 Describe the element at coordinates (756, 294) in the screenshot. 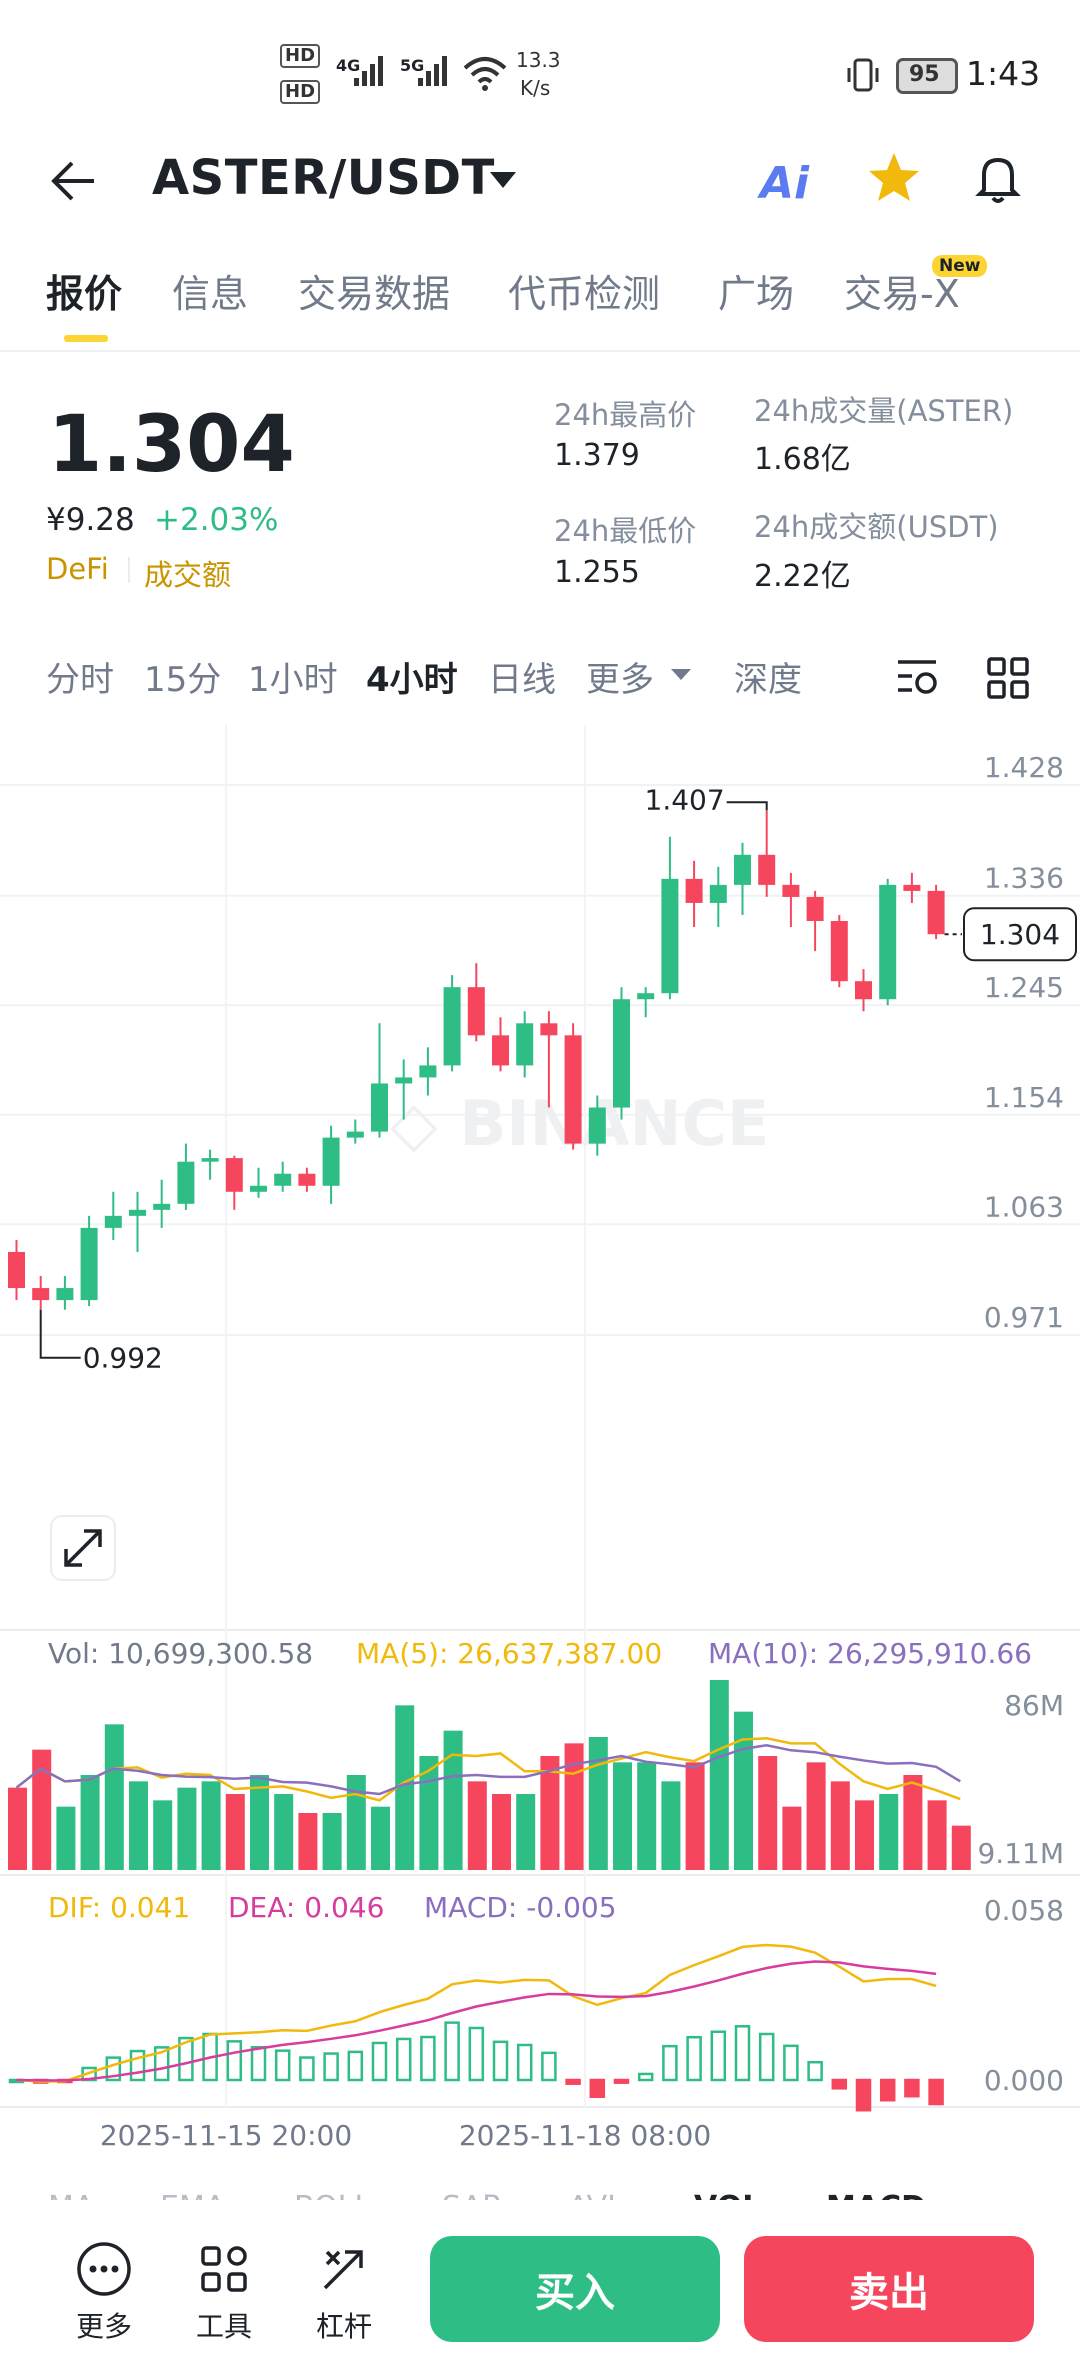

I see `tab-square: 广场` at that location.